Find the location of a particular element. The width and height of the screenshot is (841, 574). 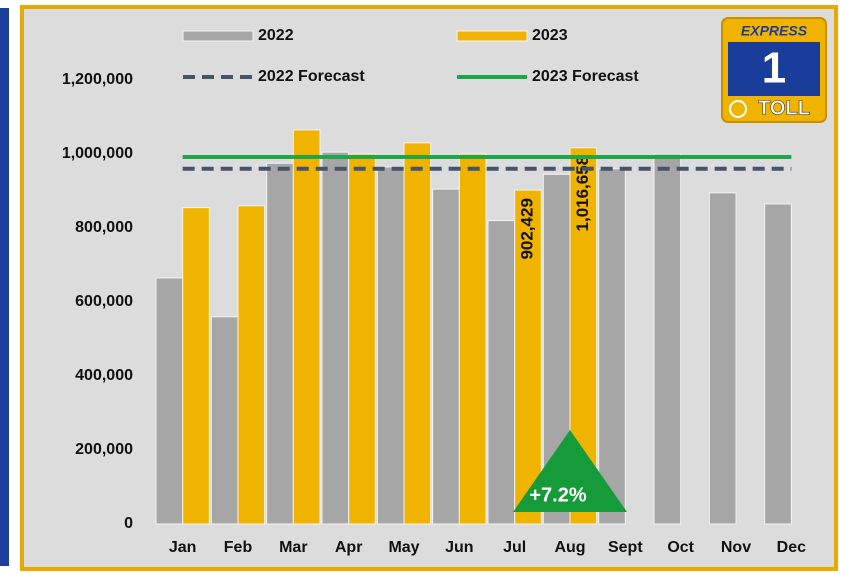

legend-label: 2022 Forecast is located at coordinates (311, 76).